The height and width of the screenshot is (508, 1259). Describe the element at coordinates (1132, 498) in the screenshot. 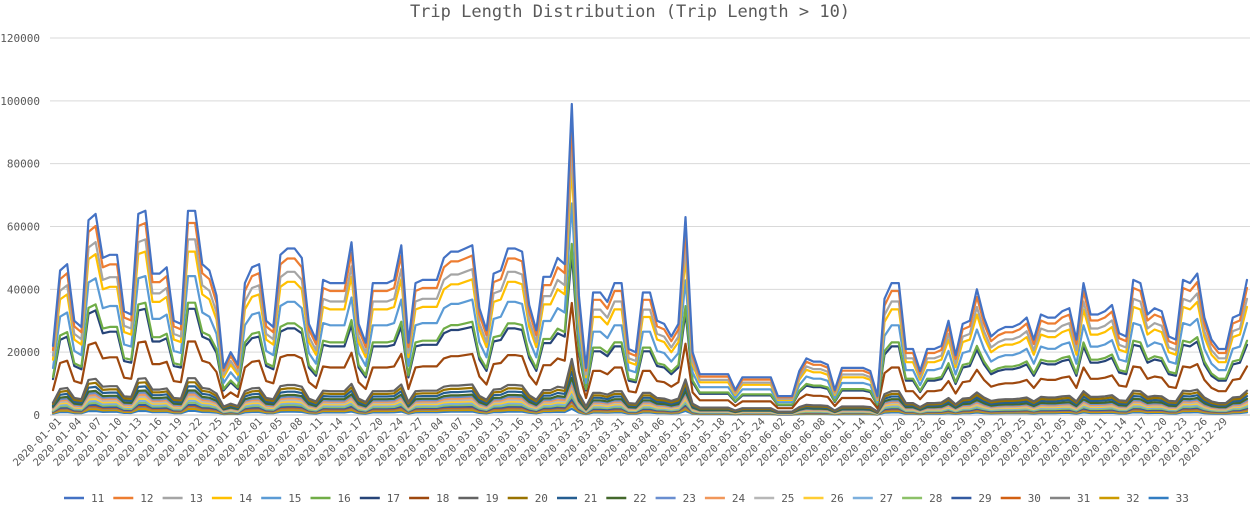

I see `legend-label-32: 32` at that location.